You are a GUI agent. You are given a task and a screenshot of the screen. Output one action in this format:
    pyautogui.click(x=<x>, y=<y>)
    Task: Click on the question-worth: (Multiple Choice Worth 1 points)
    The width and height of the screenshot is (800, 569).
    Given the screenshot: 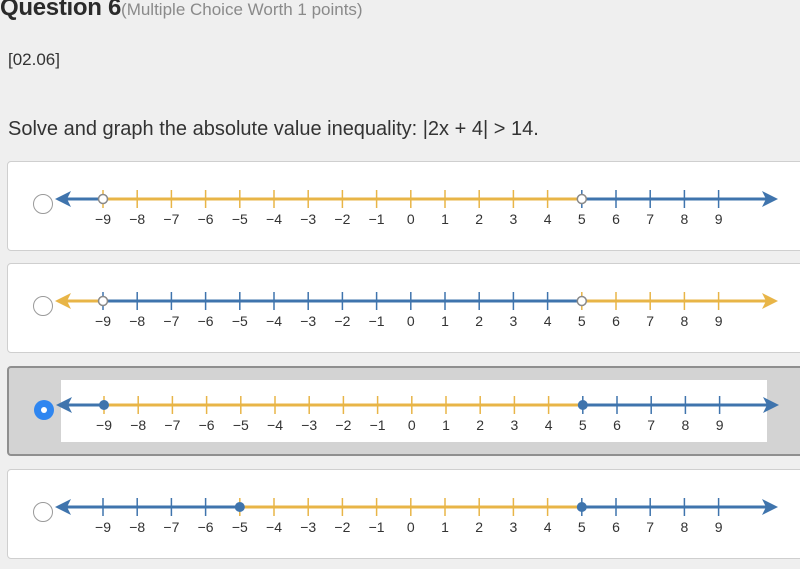 What is the action you would take?
    pyautogui.click(x=242, y=9)
    